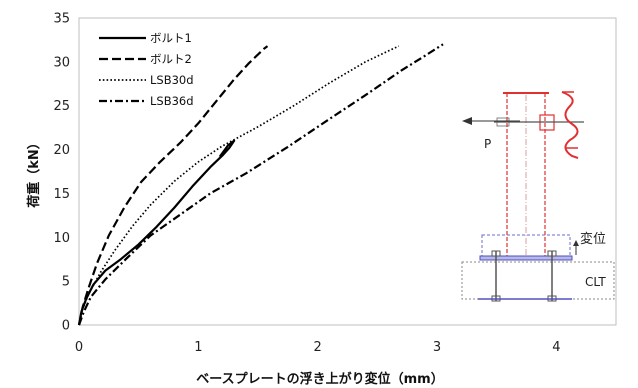  I want to click on clt-label: CLT, so click(595, 282).